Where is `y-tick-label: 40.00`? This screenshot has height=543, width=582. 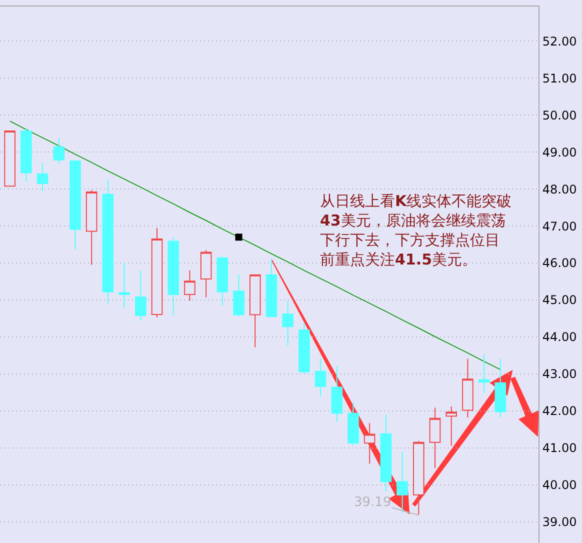
y-tick-label: 40.00 is located at coordinates (559, 485).